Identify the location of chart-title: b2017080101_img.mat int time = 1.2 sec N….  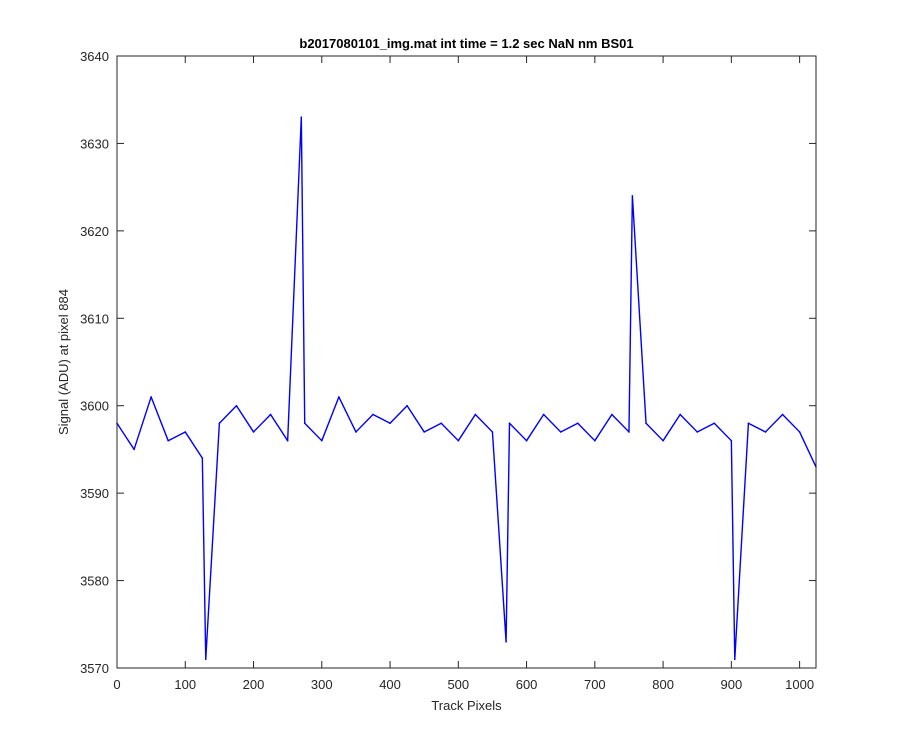
(466, 43).